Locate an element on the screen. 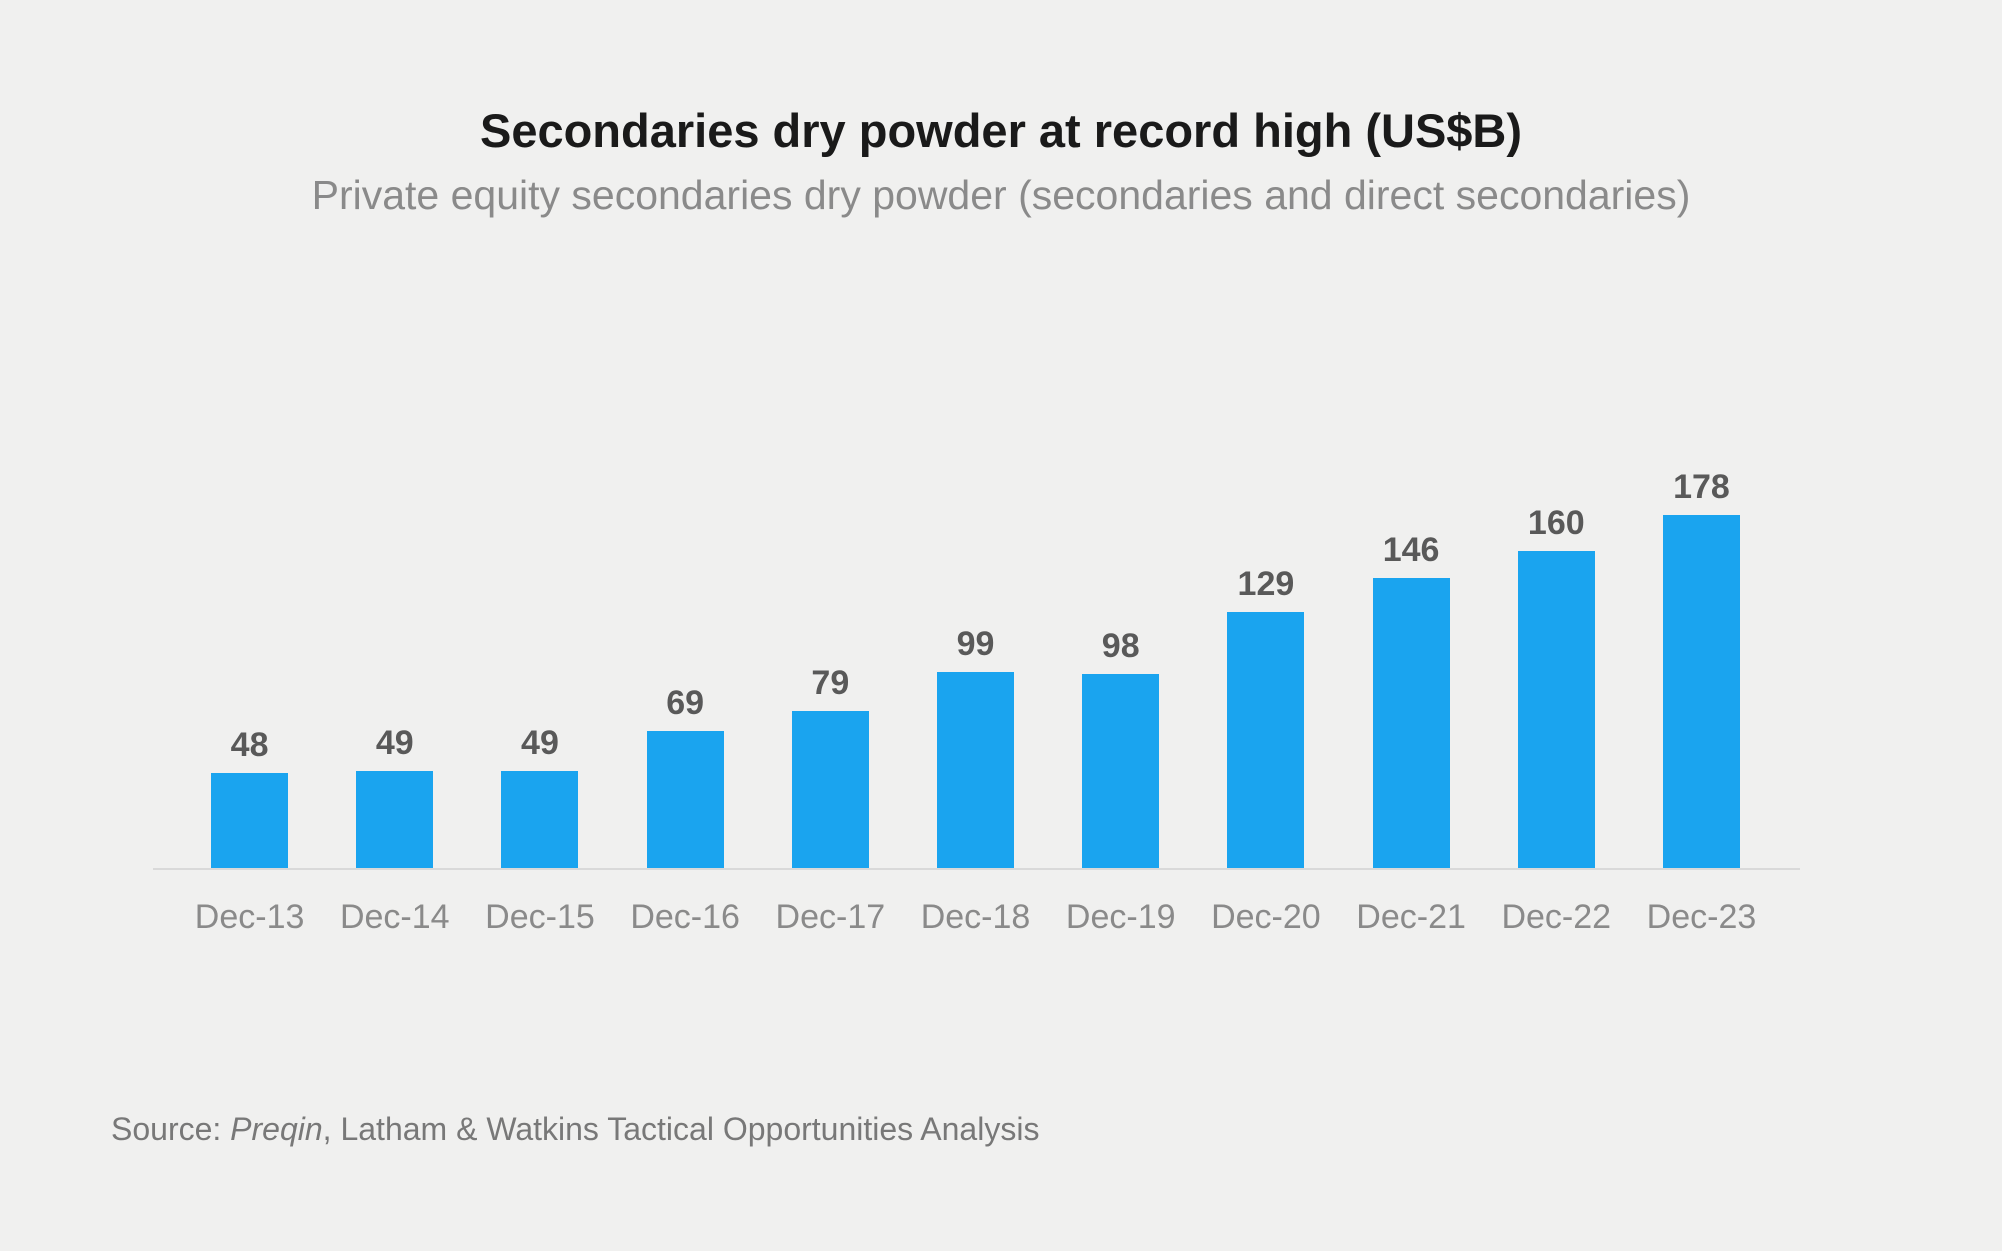 The height and width of the screenshot is (1251, 2002). bar-group: 98 is located at coordinates (1120, 747).